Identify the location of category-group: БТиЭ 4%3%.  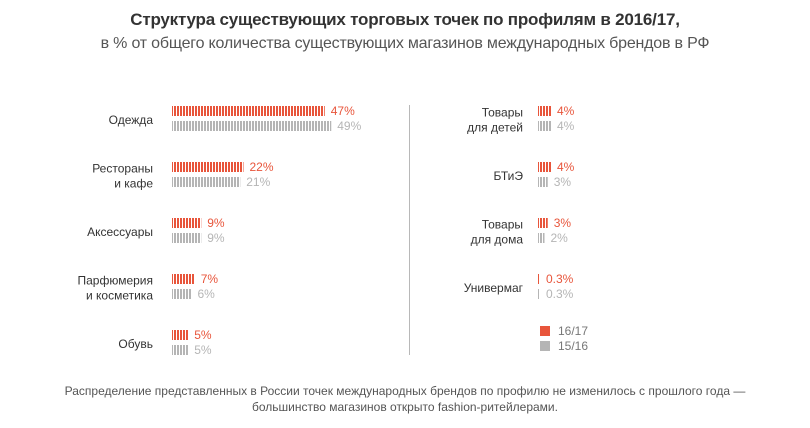
(534, 174).